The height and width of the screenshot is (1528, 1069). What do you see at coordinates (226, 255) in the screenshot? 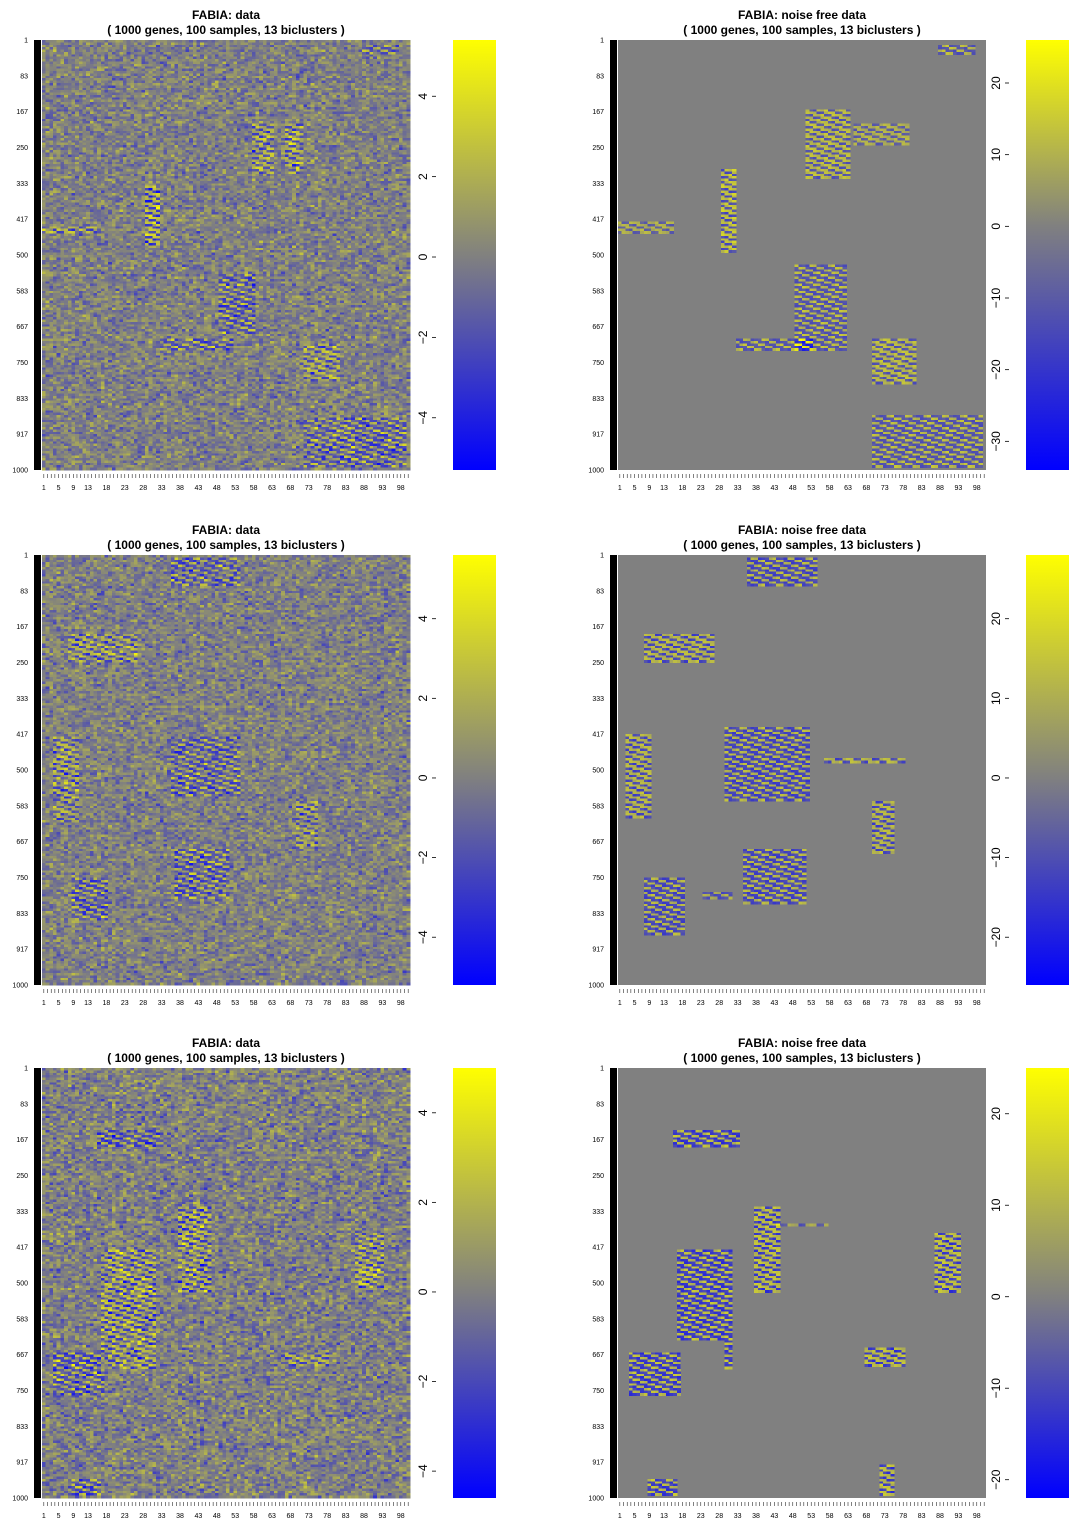
I see `heatmap-cells` at bounding box center [226, 255].